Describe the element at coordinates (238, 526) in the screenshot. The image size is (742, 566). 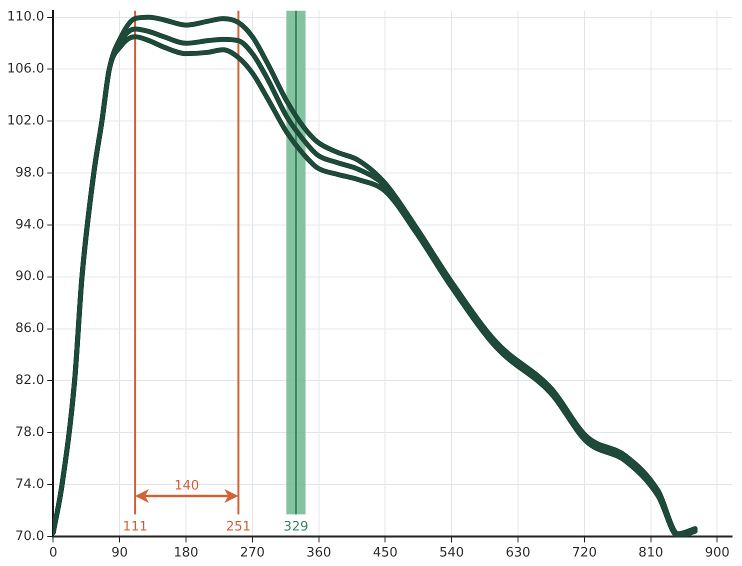
I see `ref-line-label: 251` at that location.